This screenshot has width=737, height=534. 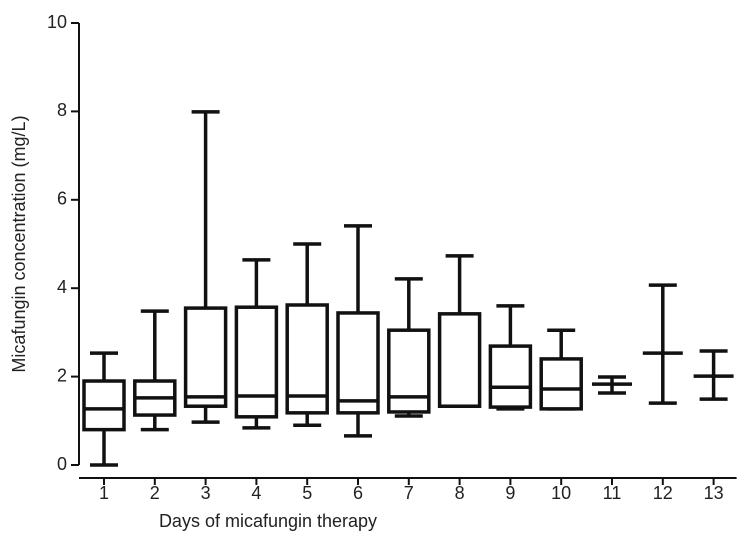 I want to click on x-tick-label: 7, so click(x=409, y=493).